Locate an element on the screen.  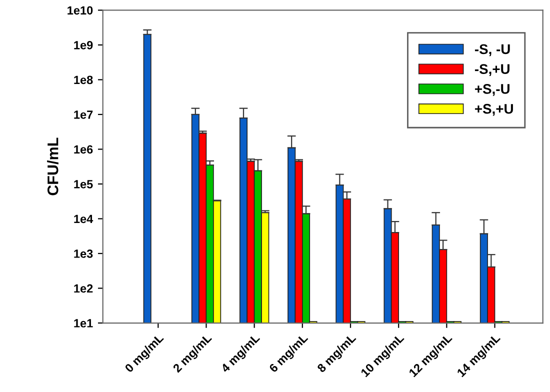
y-tick-label: 1e4 is located at coordinates (84, 219).